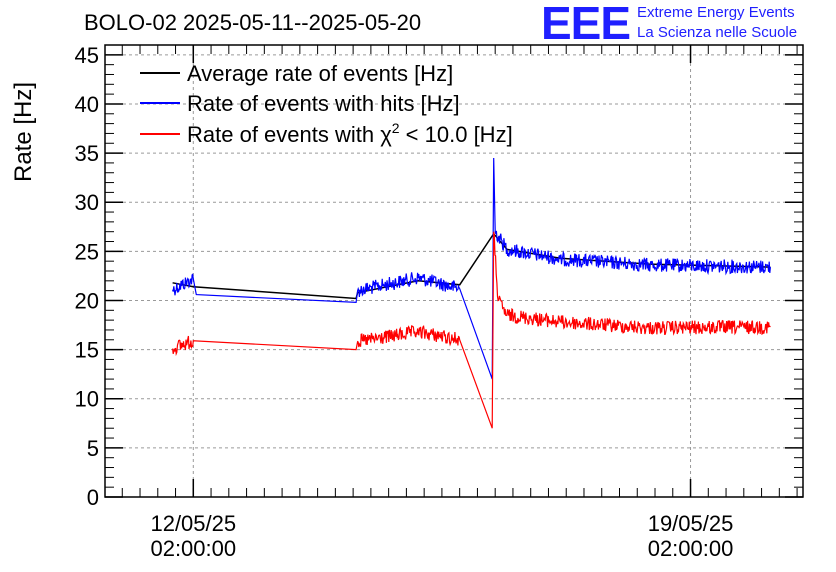  I want to click on legend-chi2-label: Rate of events with χ2 < 10.0 [Hz], so click(350, 133).